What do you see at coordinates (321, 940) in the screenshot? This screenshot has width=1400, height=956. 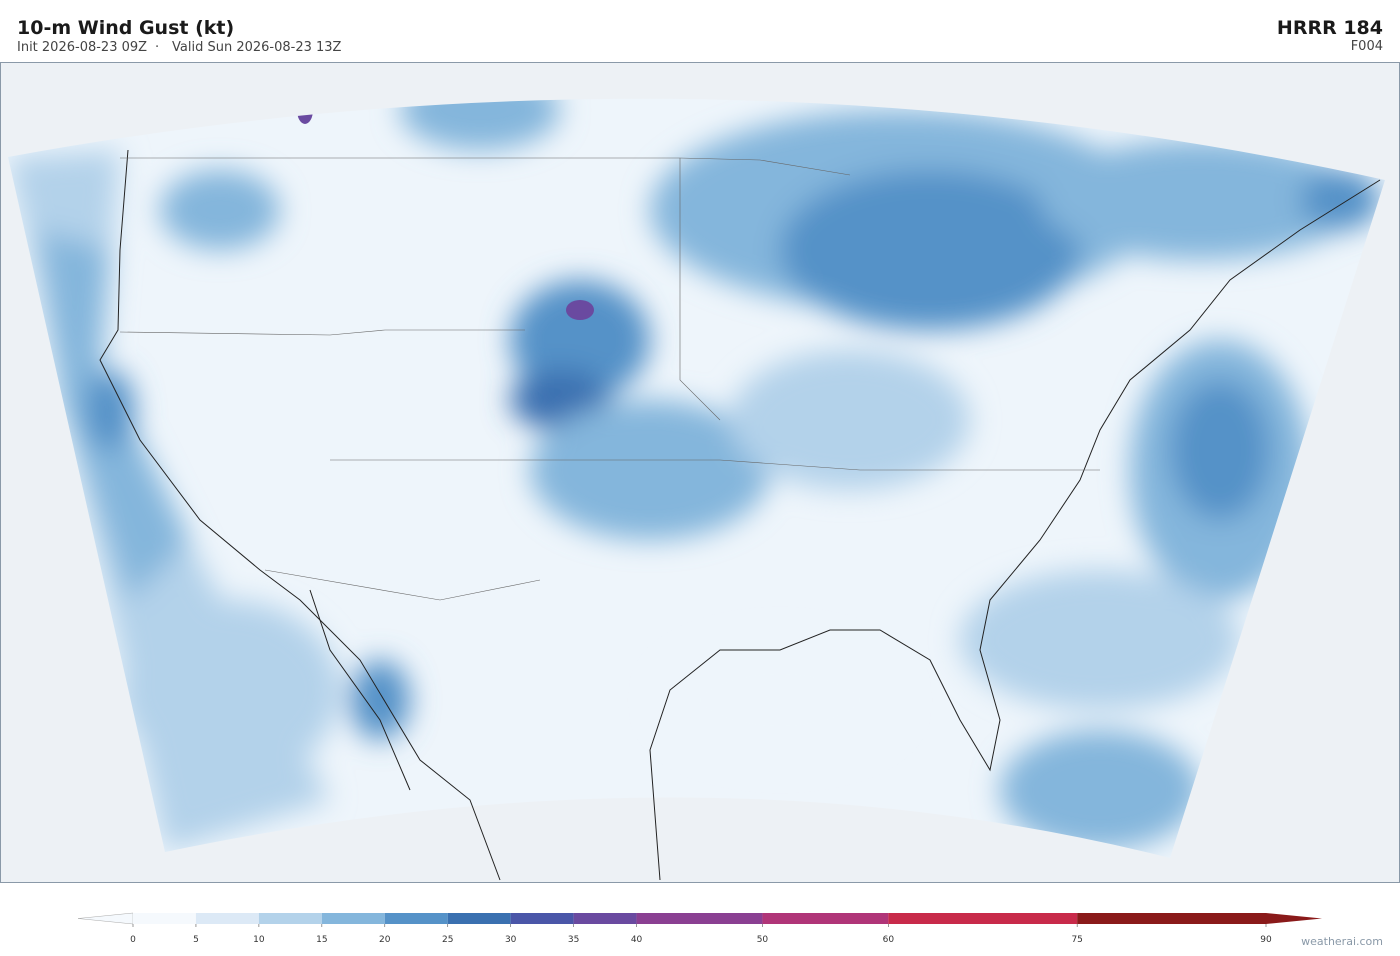 I see `colorbar-tick-label: 15` at bounding box center [321, 940].